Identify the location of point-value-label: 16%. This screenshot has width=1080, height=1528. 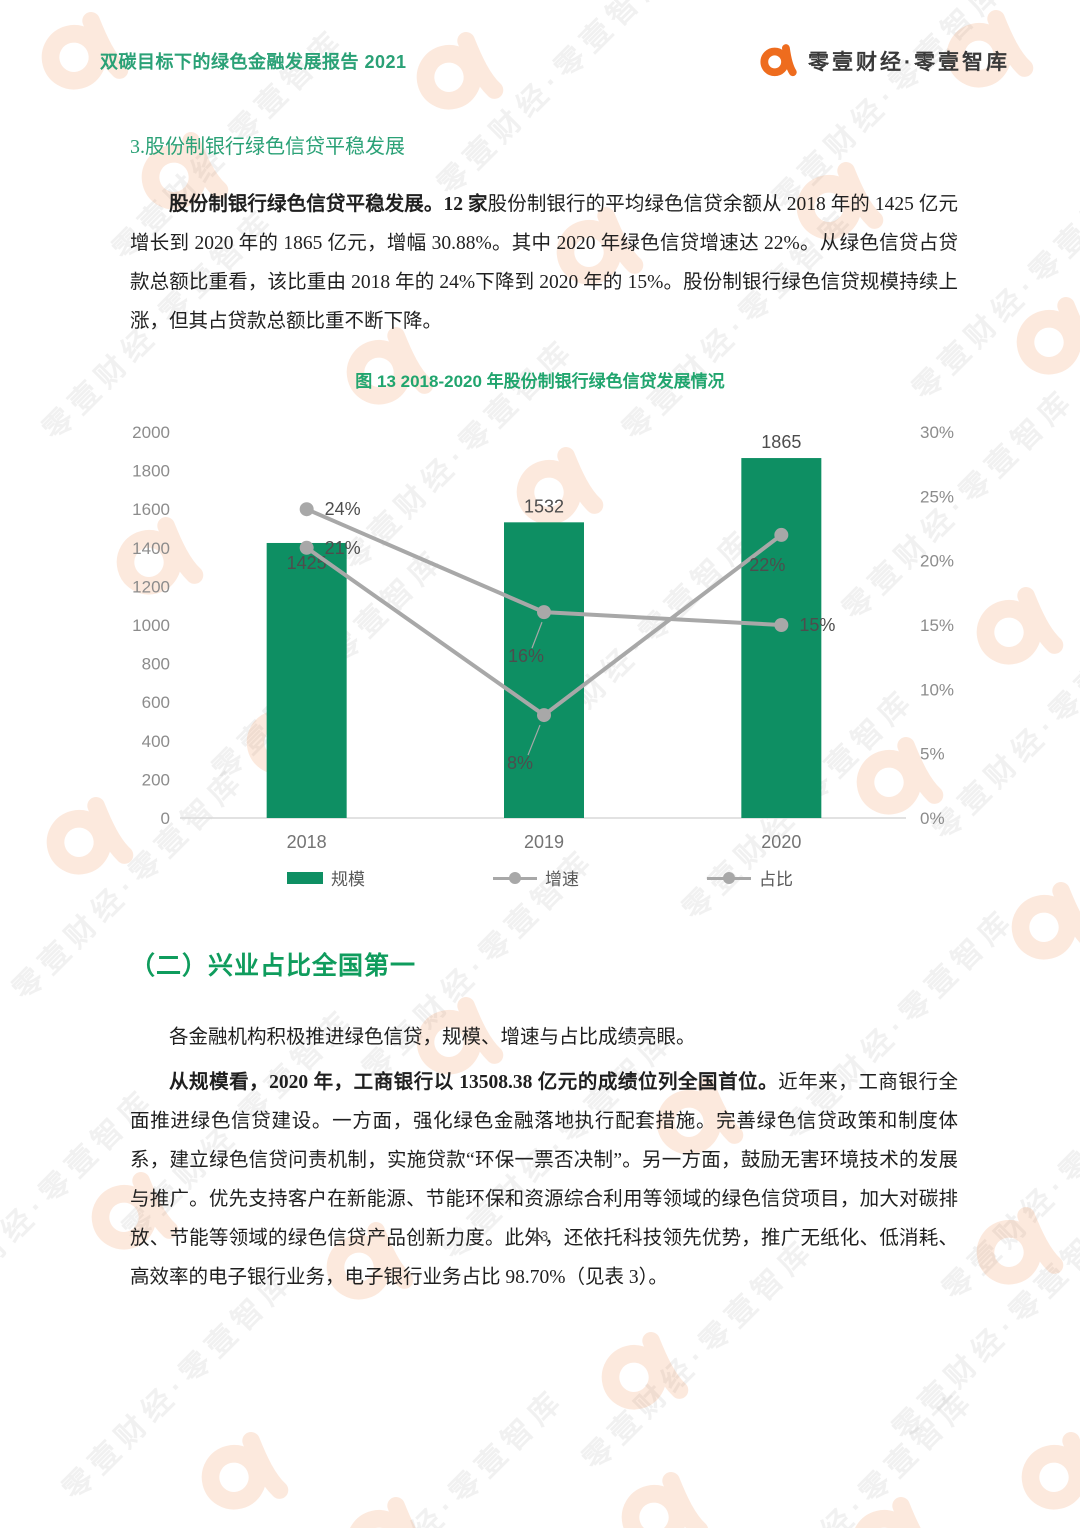
(526, 656).